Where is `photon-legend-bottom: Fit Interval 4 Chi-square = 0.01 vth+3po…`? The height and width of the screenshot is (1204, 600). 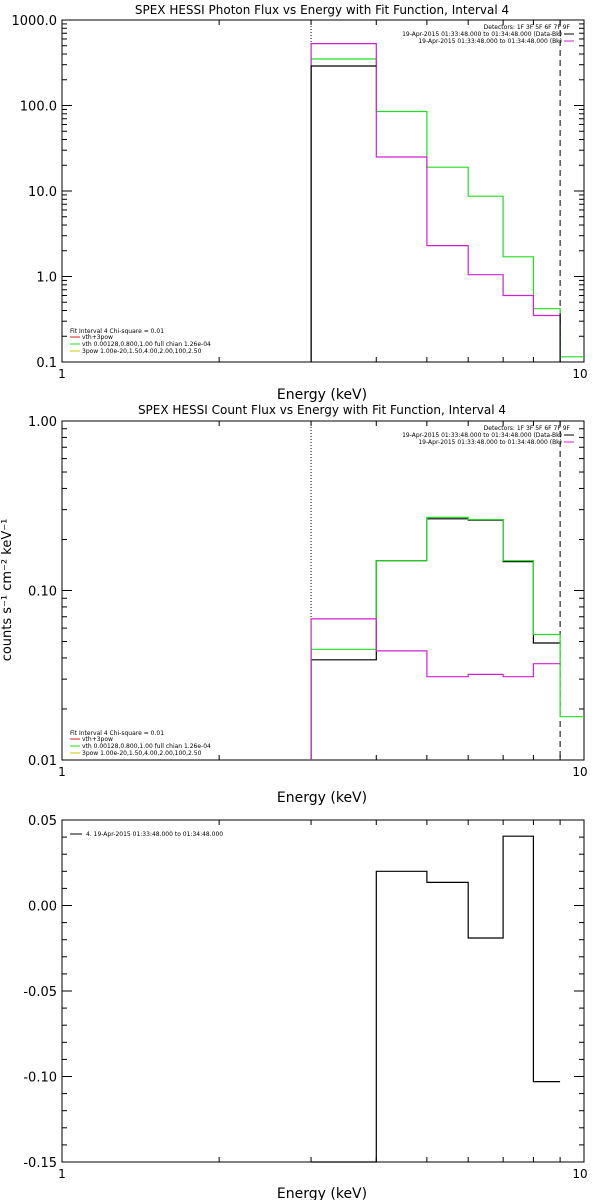
photon-legend-bottom: Fit Interval 4 Chi-square = 0.01 vth+3po… is located at coordinates (140, 341).